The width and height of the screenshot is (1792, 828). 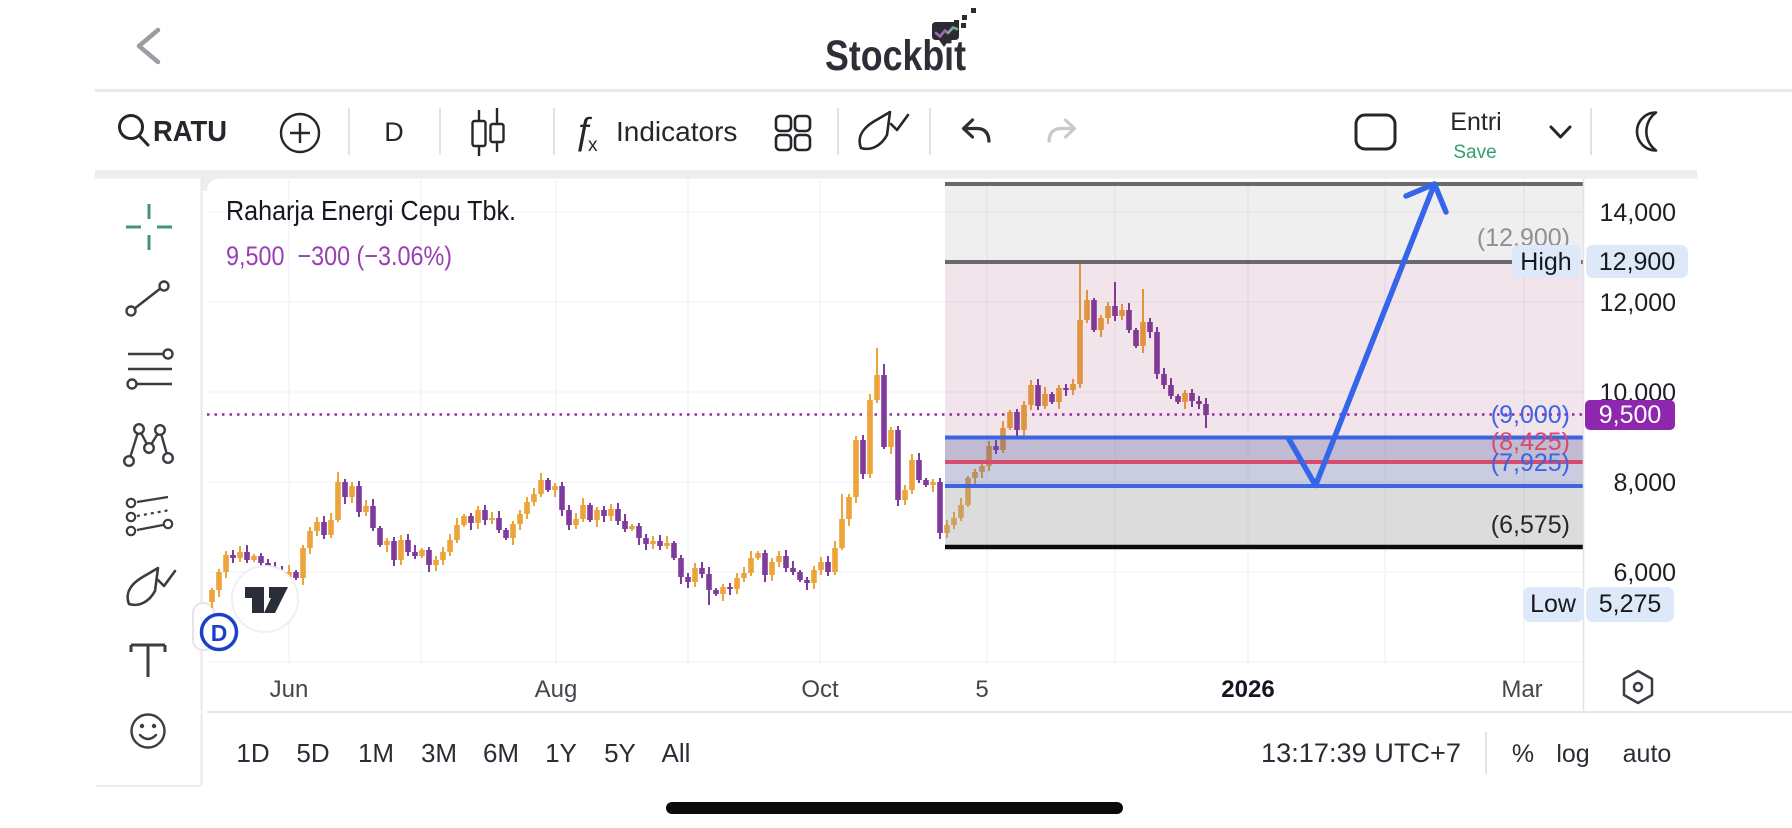 What do you see at coordinates (376, 753) in the screenshot?
I see `svg-text: 1M` at bounding box center [376, 753].